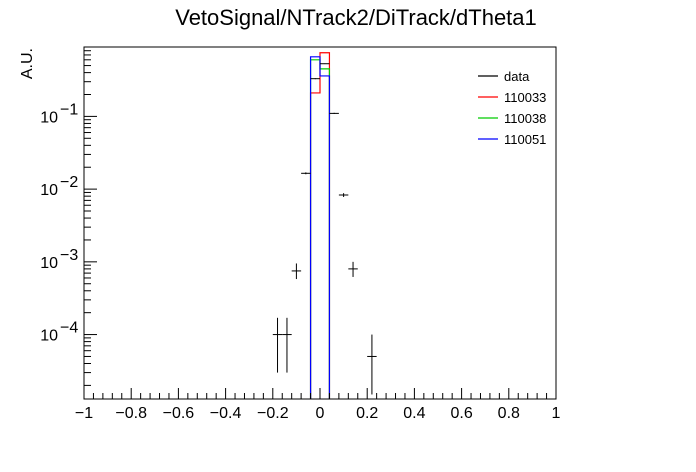 This screenshot has width=696, height=472. Describe the element at coordinates (367, 413) in the screenshot. I see `x-tick-label: 0.2` at that location.